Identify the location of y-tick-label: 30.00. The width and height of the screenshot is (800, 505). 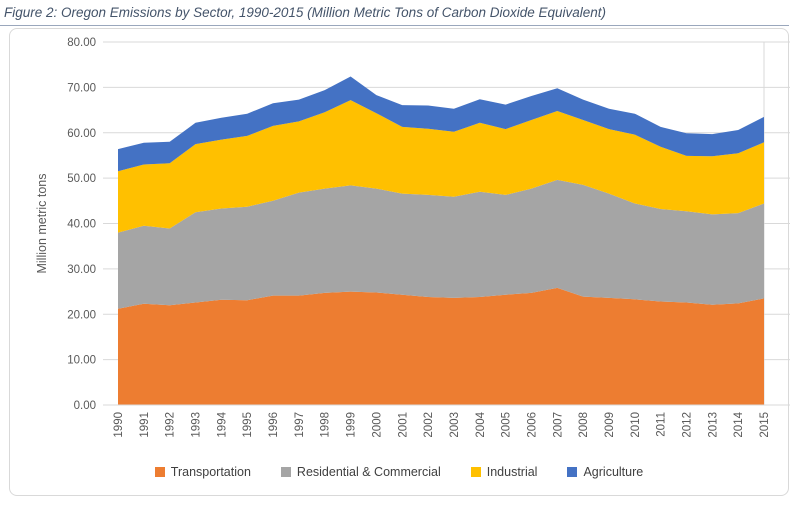
(81, 270).